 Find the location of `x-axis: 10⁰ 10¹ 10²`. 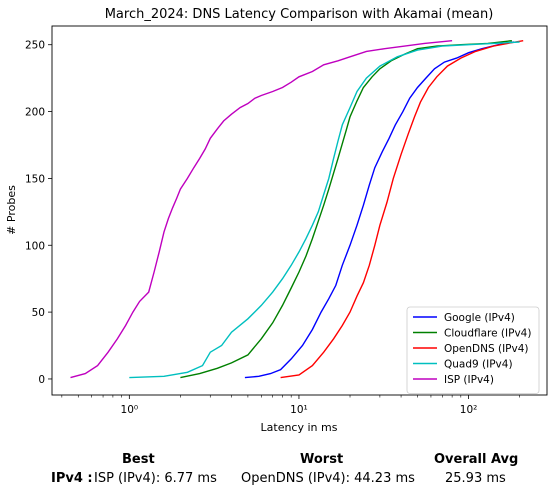

x-axis: 10⁰ 10¹ 10² is located at coordinates (290, 405).